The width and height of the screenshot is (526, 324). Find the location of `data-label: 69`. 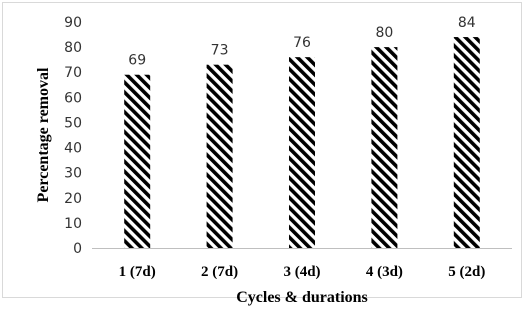

data-label: 69 is located at coordinates (137, 61).